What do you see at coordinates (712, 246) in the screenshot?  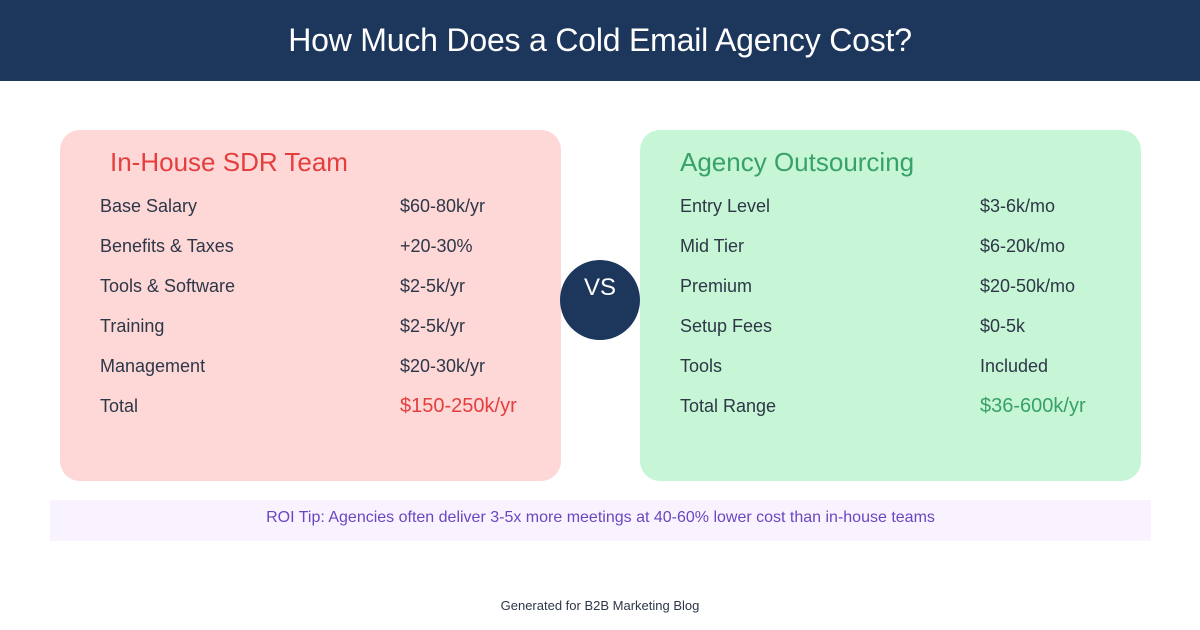 I see `cost-label: Mid Tier` at bounding box center [712, 246].